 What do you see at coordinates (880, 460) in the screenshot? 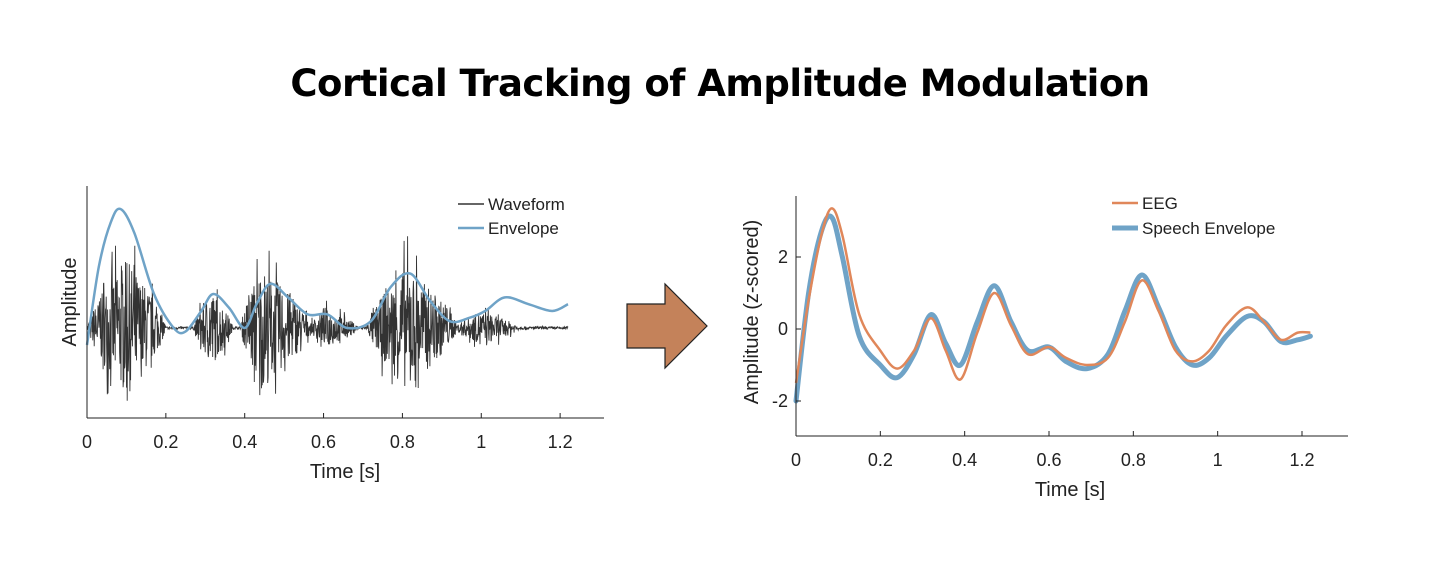
I see `eeg-x-tick-label: 0.2` at bounding box center [880, 460].